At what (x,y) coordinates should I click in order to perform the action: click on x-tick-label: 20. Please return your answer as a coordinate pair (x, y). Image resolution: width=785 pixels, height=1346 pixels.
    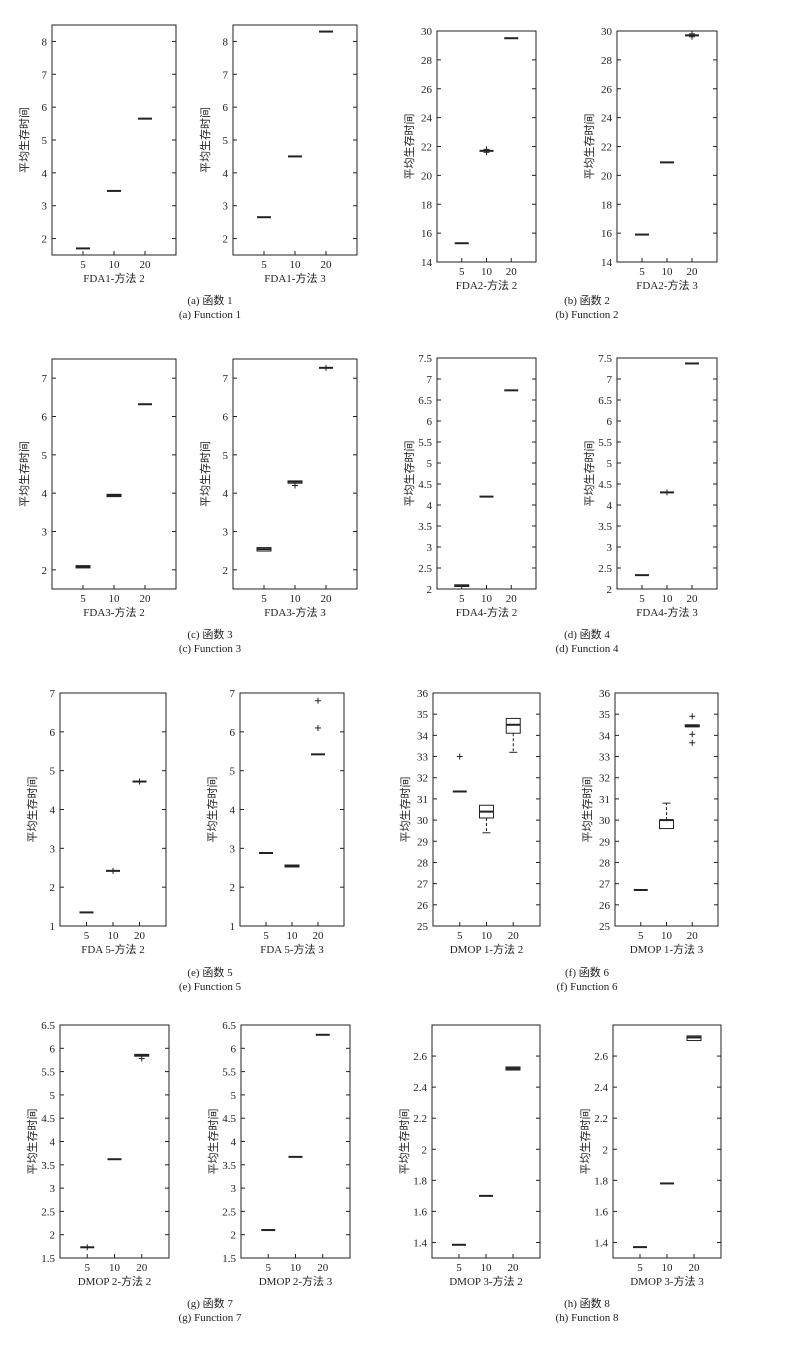
    Looking at the image, I should click on (693, 272).